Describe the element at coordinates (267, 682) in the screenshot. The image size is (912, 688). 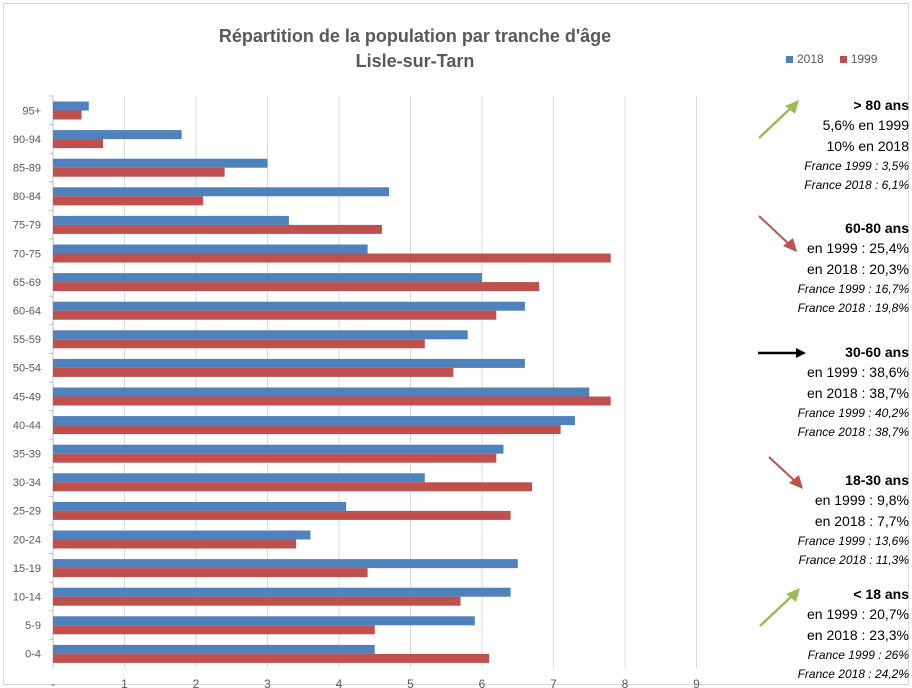
I see `x-tick-label: 3` at that location.